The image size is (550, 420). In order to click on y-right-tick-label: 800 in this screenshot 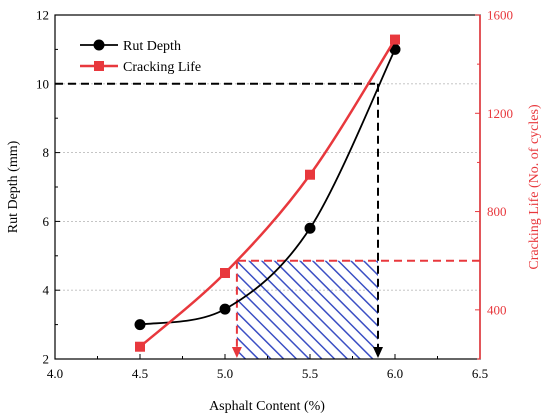, I will do `click(497, 211)`.